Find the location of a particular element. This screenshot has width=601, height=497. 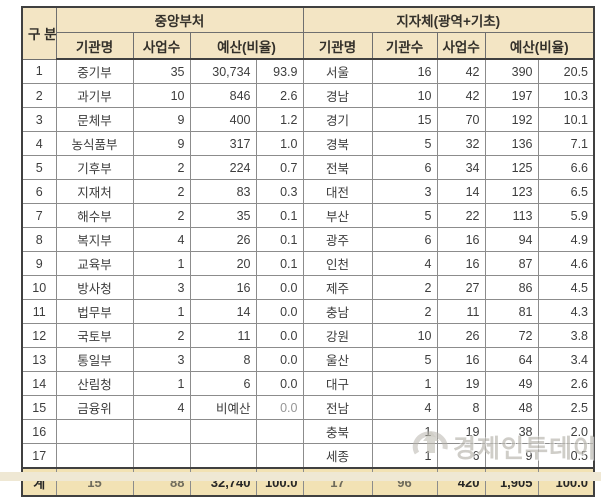

table-row: 7 해수부 2 35 0.1 부산 5 22 113 5.9 is located at coordinates (308, 215).